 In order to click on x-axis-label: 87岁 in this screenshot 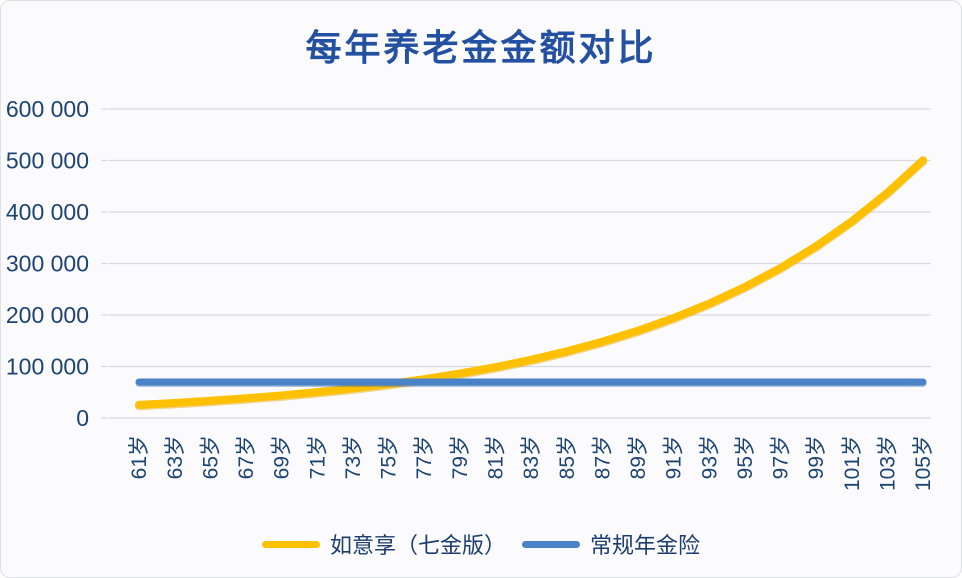, I will do `click(602, 457)`.